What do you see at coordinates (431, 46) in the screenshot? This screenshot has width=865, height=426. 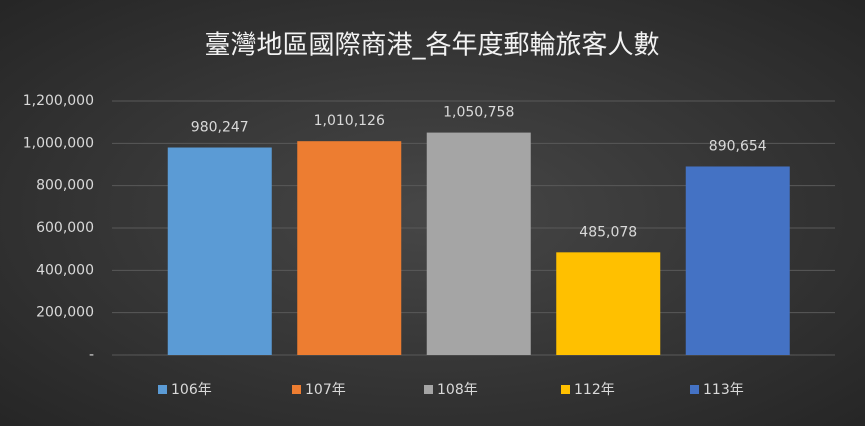 I see `chart-title: 臺灣地區國際商港_各年度郵輪旅客人數` at bounding box center [431, 46].